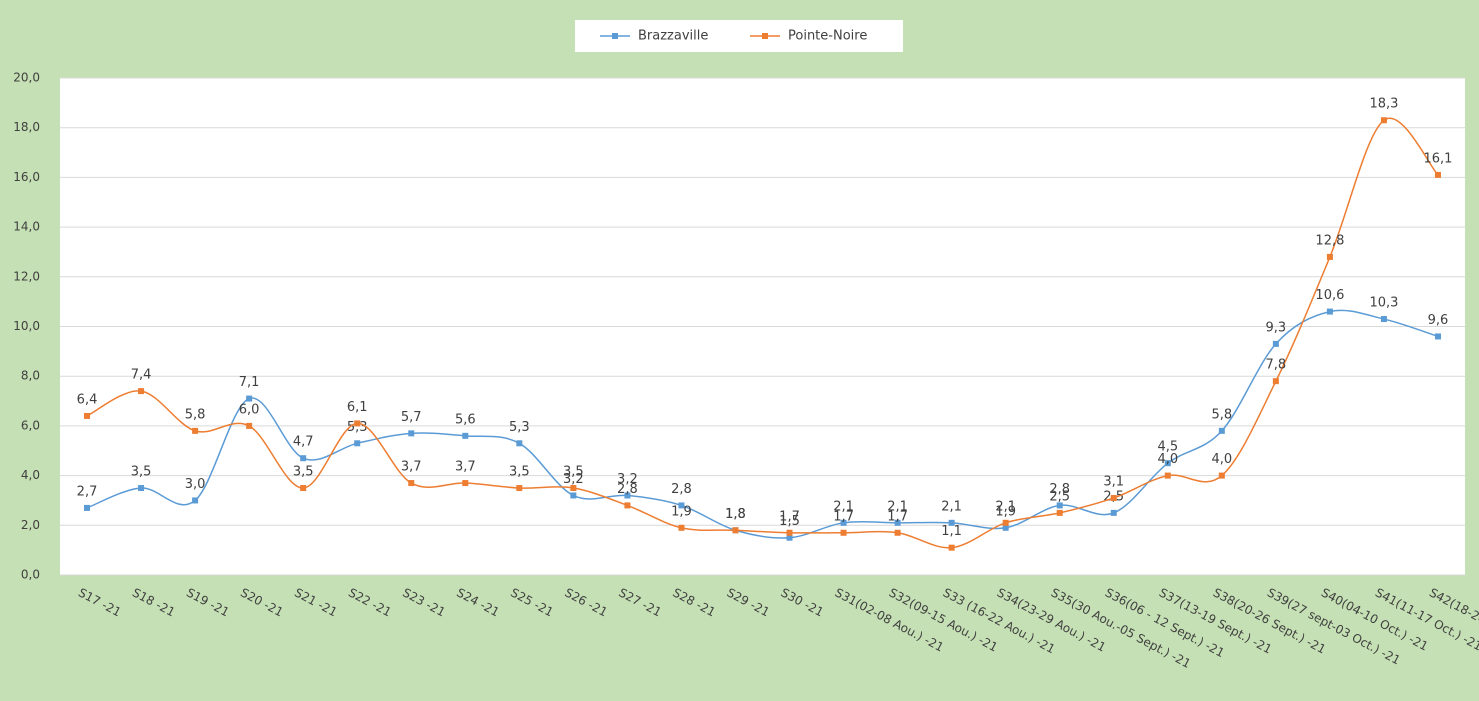  I want to click on data-label: 18,3, so click(1383, 104).